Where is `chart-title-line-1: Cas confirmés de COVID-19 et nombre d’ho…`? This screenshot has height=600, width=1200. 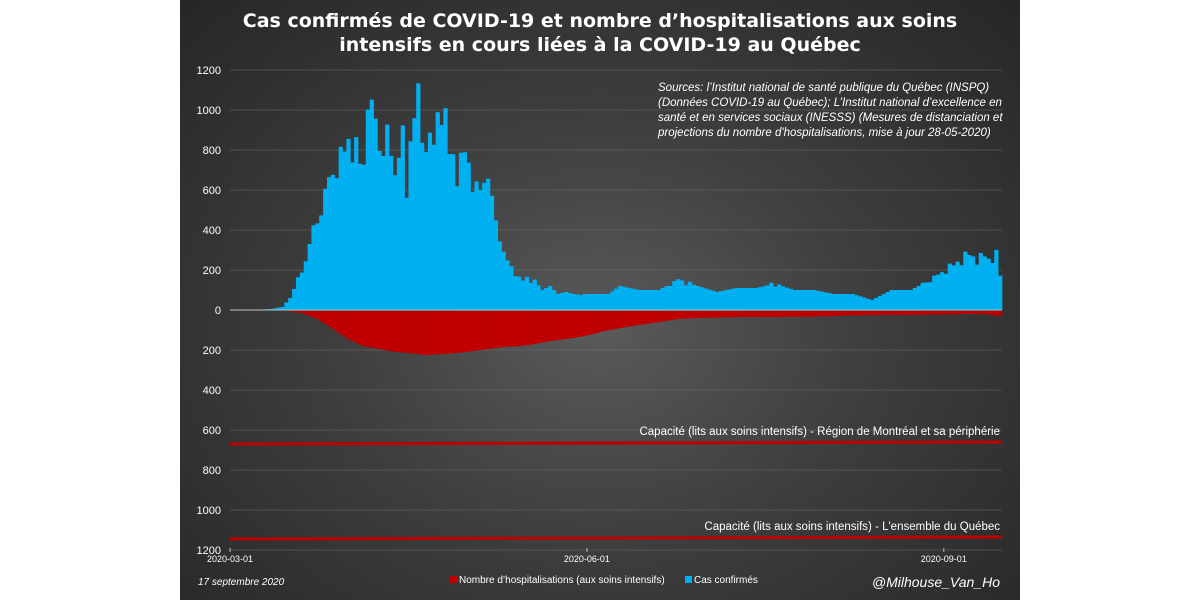 chart-title-line-1: Cas confirmés de COVID-19 et nombre d’ho… is located at coordinates (600, 21).